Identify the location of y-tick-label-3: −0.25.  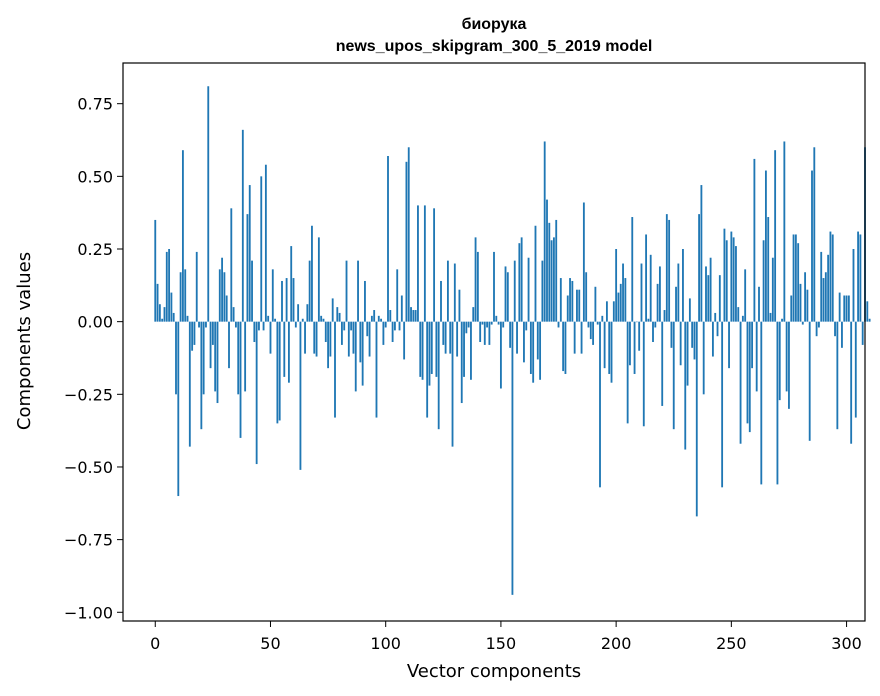
(88, 394).